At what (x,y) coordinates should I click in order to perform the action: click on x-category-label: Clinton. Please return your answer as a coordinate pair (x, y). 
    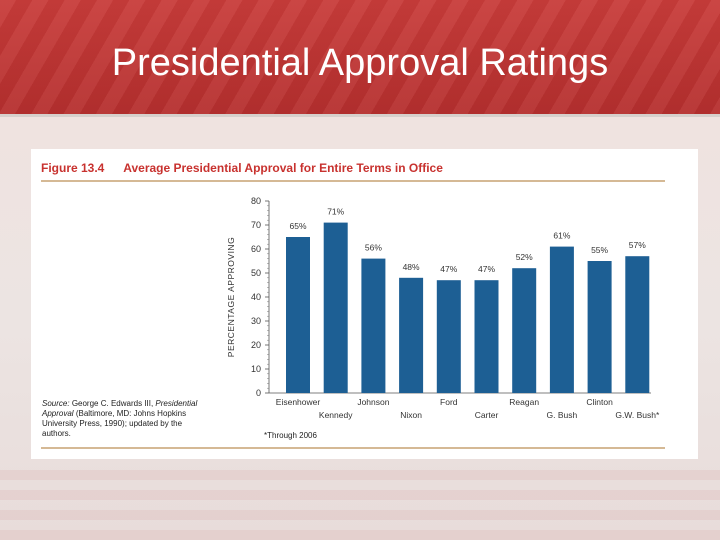
    Looking at the image, I should click on (599, 402).